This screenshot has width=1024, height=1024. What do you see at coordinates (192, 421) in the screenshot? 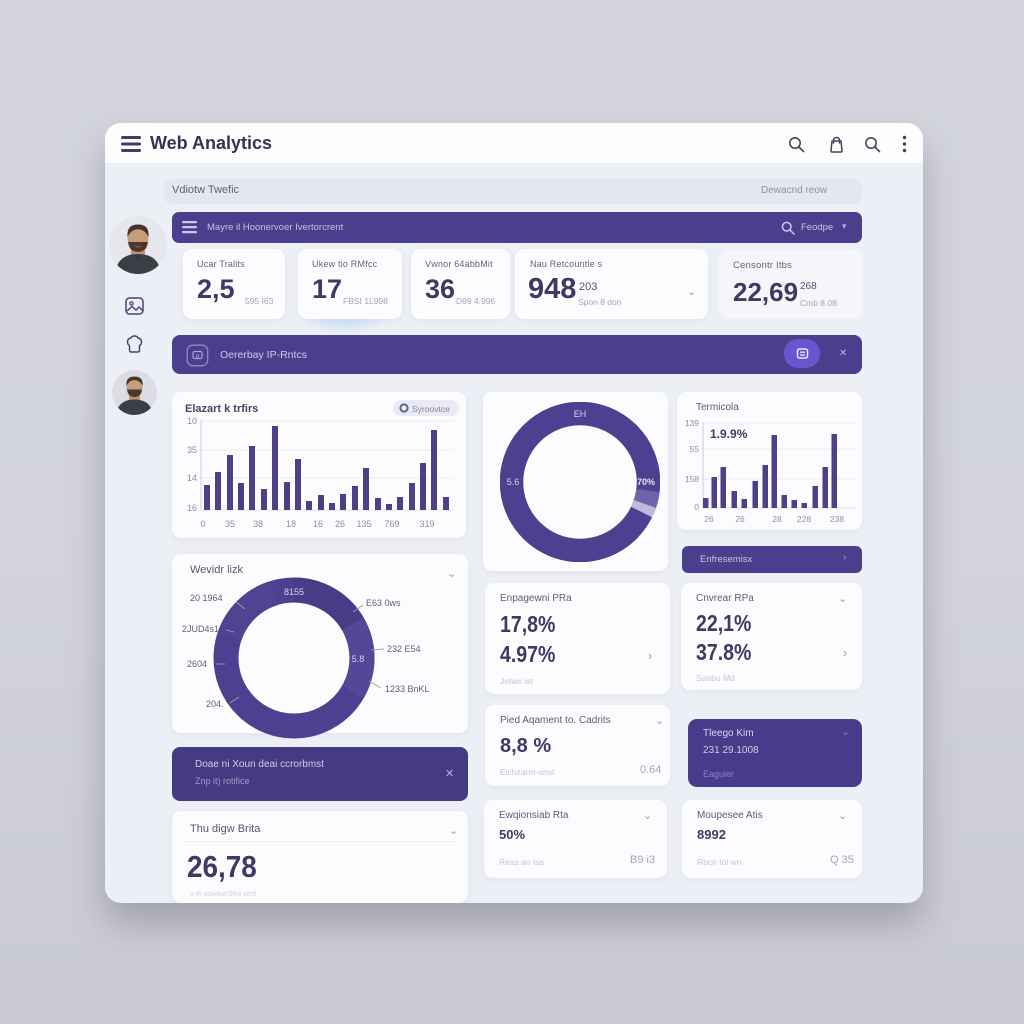
I see `svg-text: 10` at bounding box center [192, 421].